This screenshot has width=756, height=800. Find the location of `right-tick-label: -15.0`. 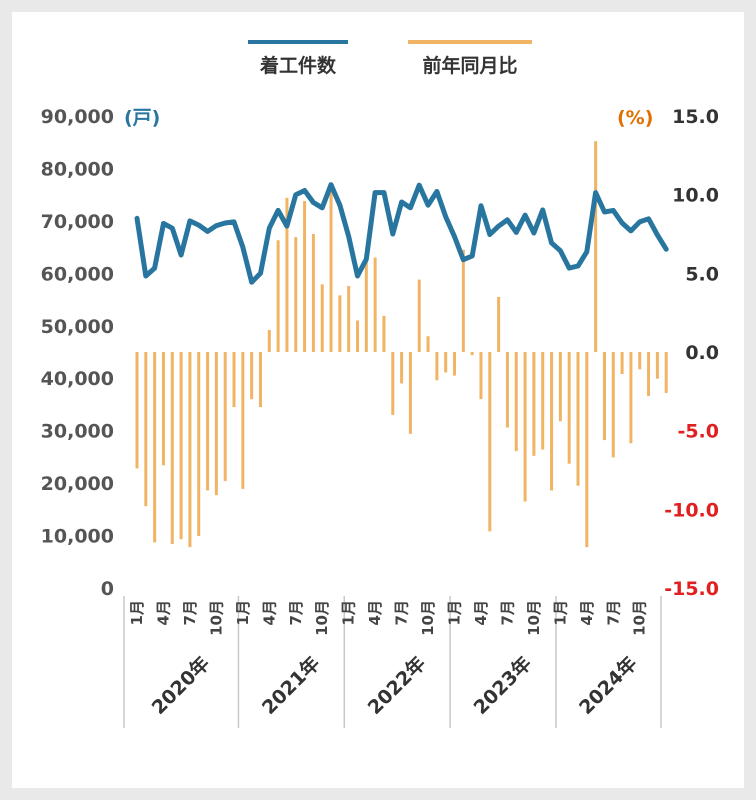

right-tick-label: -15.0 is located at coordinates (691, 589).